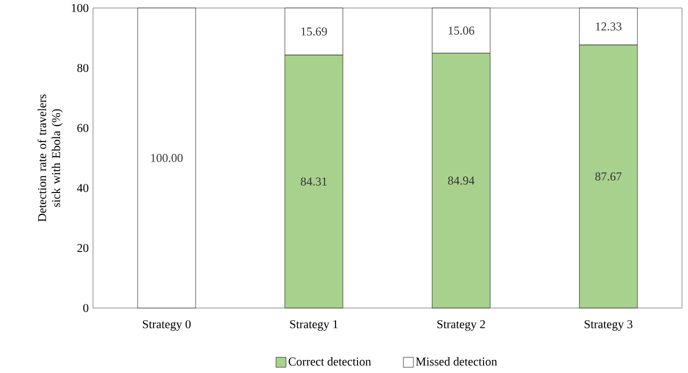 This screenshot has height=373, width=688. I want to click on y-tick-label: 40, so click(82, 188).